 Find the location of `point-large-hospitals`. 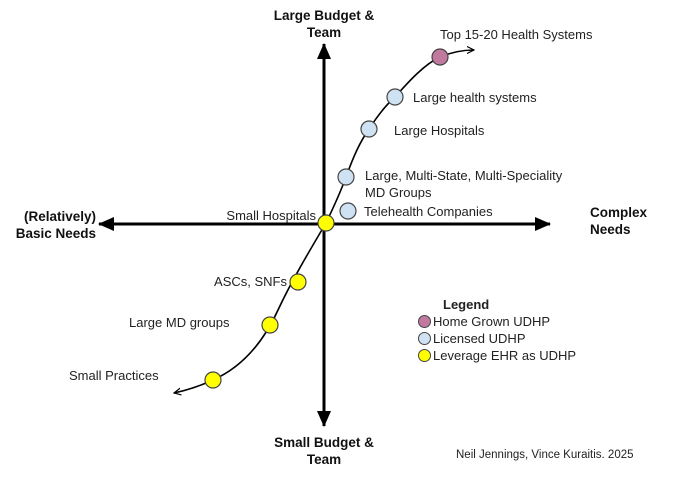

point-large-hospitals is located at coordinates (369, 129).